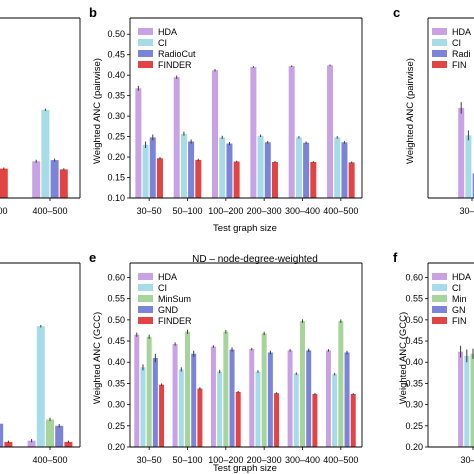 This screenshot has width=474, height=474. What do you see at coordinates (459, 65) in the screenshot?
I see `legend-label-c-3: FIN` at bounding box center [459, 65].